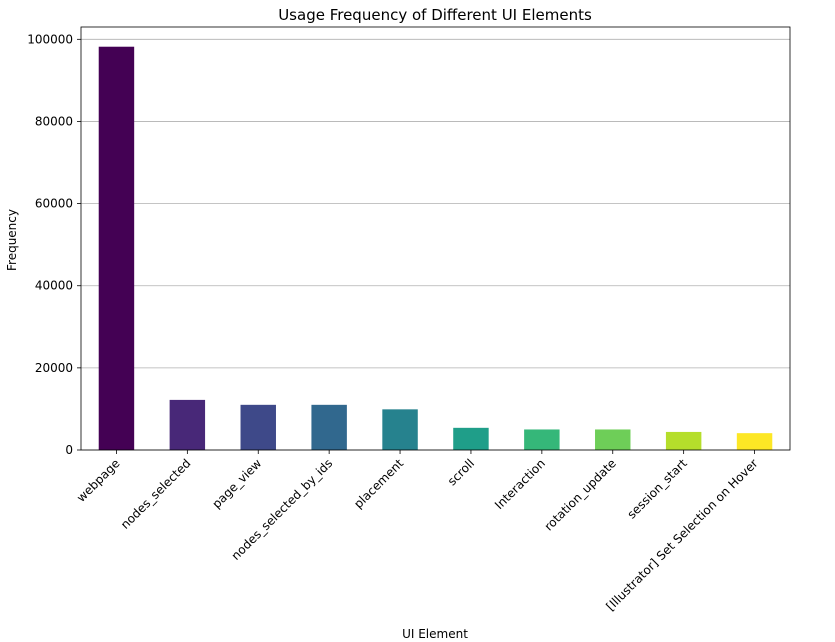  Describe the element at coordinates (54, 368) in the screenshot. I see `y-tick-label: 20000` at that location.